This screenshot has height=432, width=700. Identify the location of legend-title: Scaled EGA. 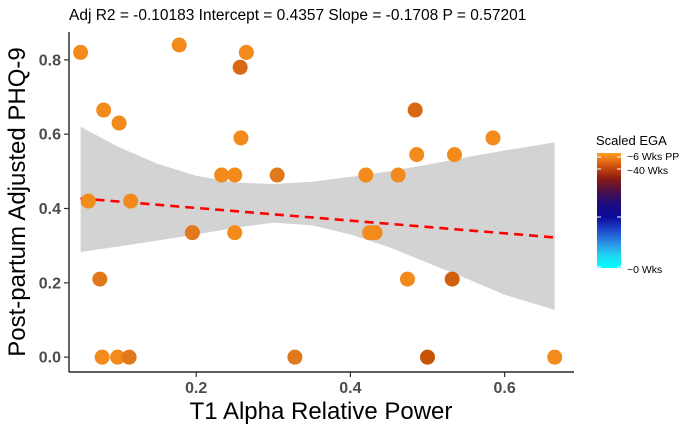
(631, 140).